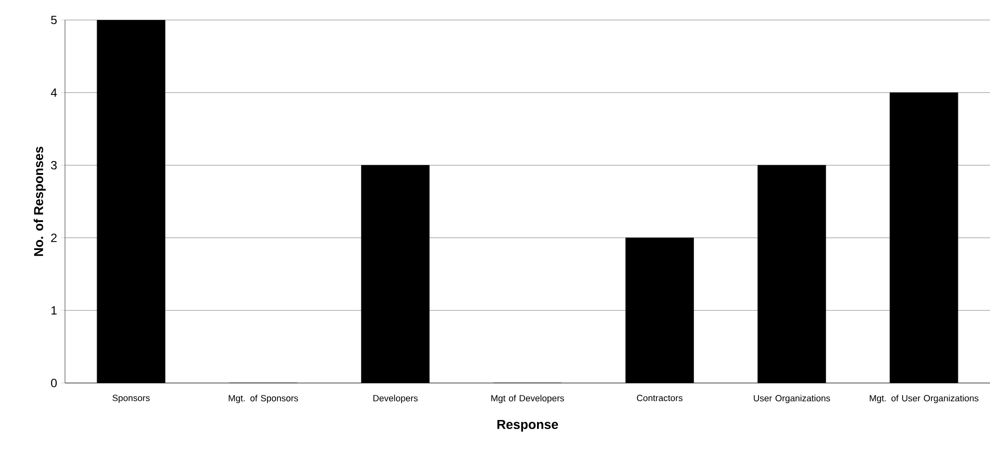  I want to click on x-tick-label: Mgt of Developers, so click(527, 399).